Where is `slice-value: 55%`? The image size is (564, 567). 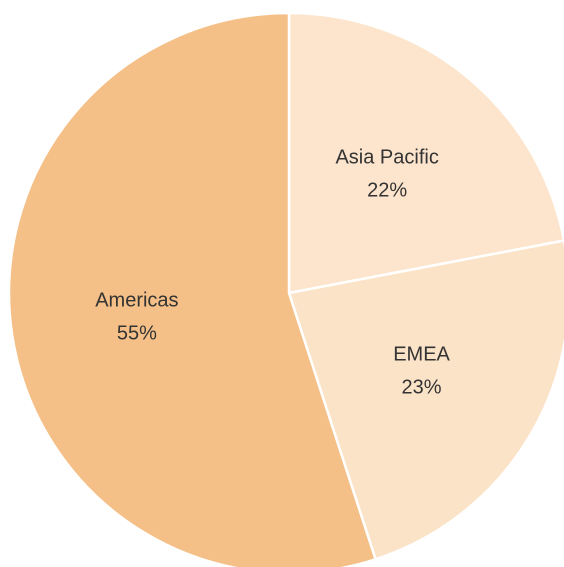 slice-value: 55% is located at coordinates (137, 333).